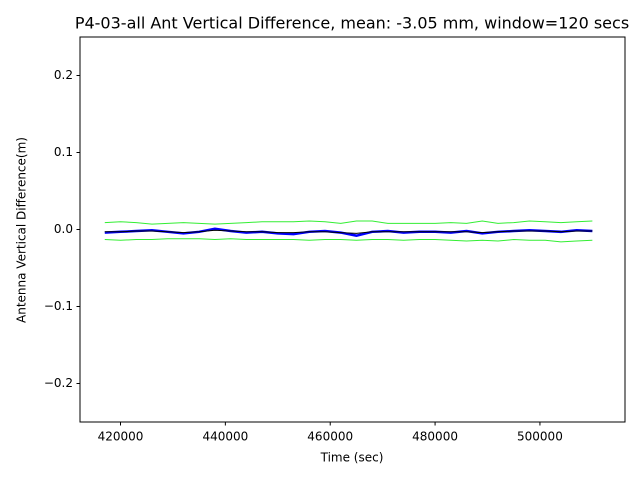 The image size is (640, 480). Describe the element at coordinates (121, 437) in the screenshot. I see `x-tick-label: 420000` at that location.